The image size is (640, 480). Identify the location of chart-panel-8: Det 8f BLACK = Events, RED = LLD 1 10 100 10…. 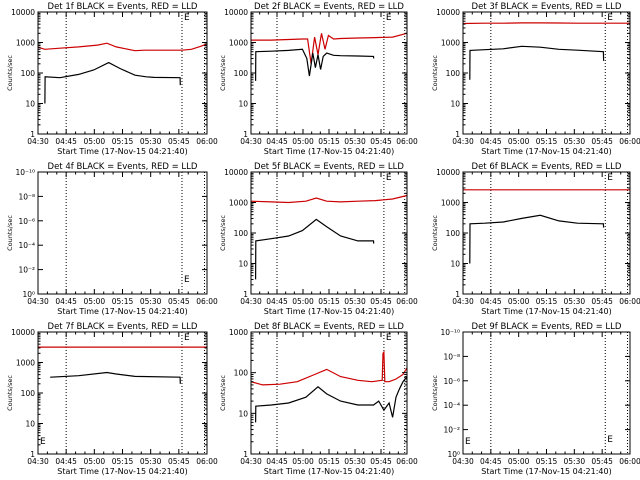
(318, 399).